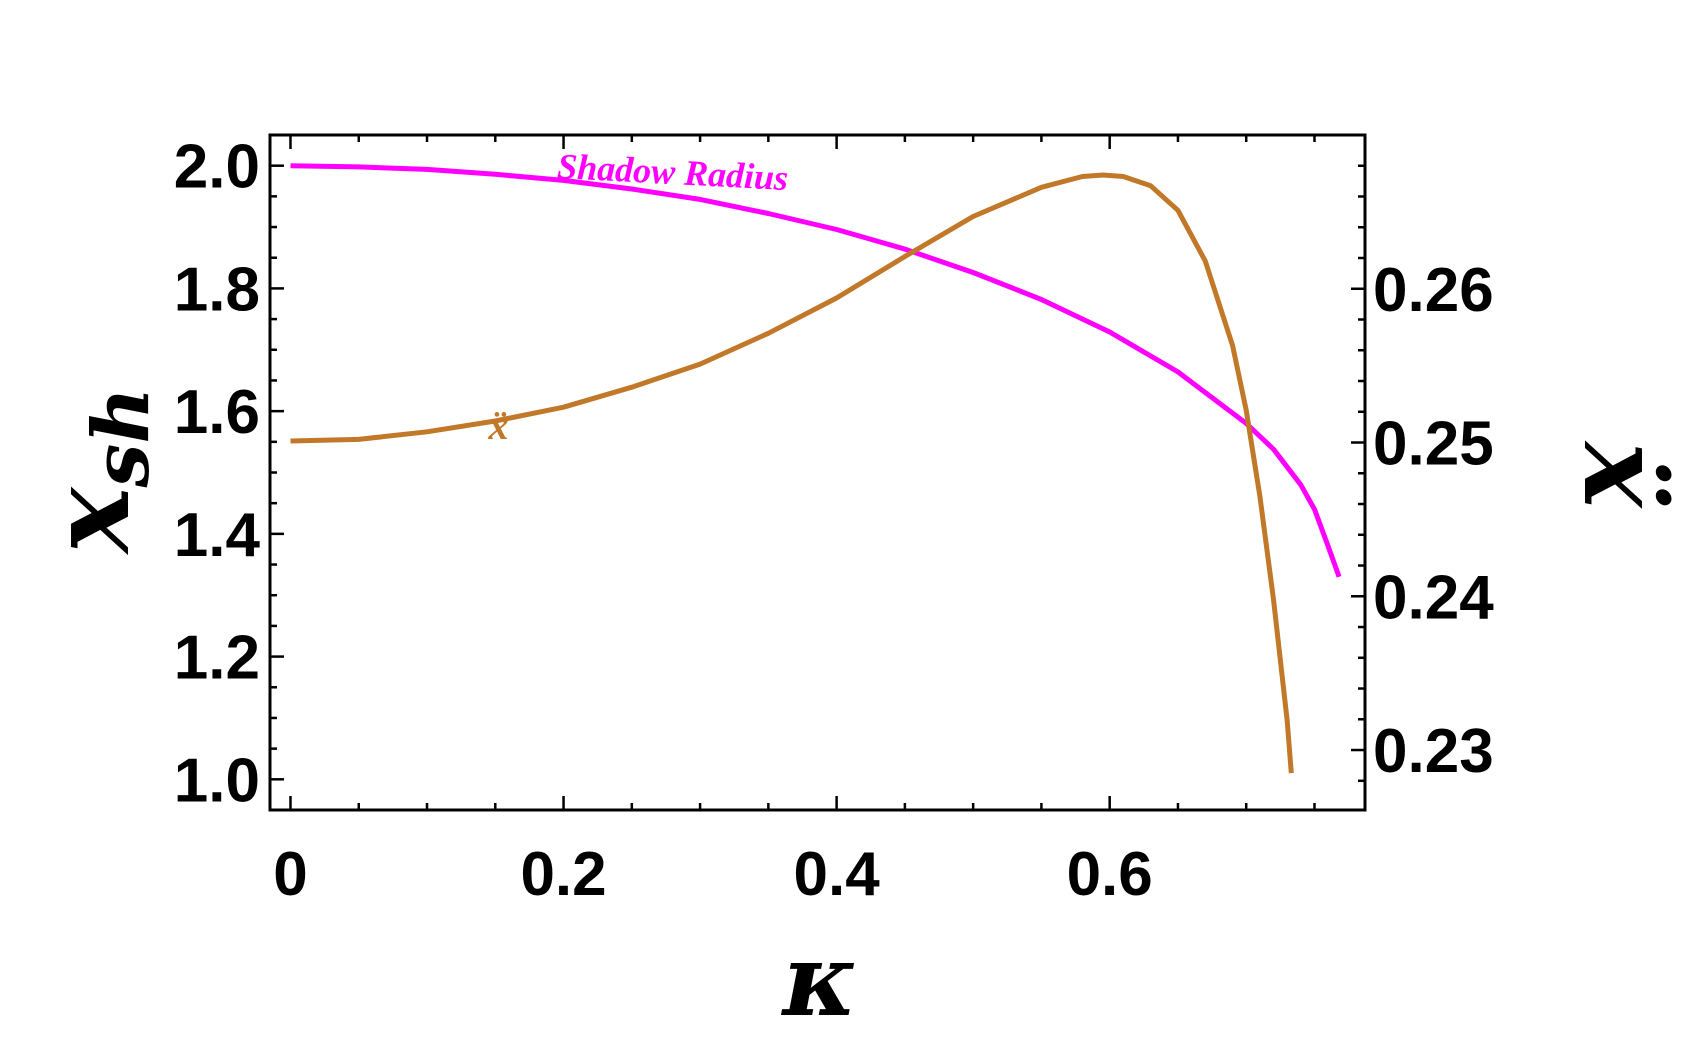 Image resolution: width=1700 pixels, height=1053 pixels. What do you see at coordinates (217, 780) in the screenshot?
I see `y-left-tick-label: 1.0` at bounding box center [217, 780].